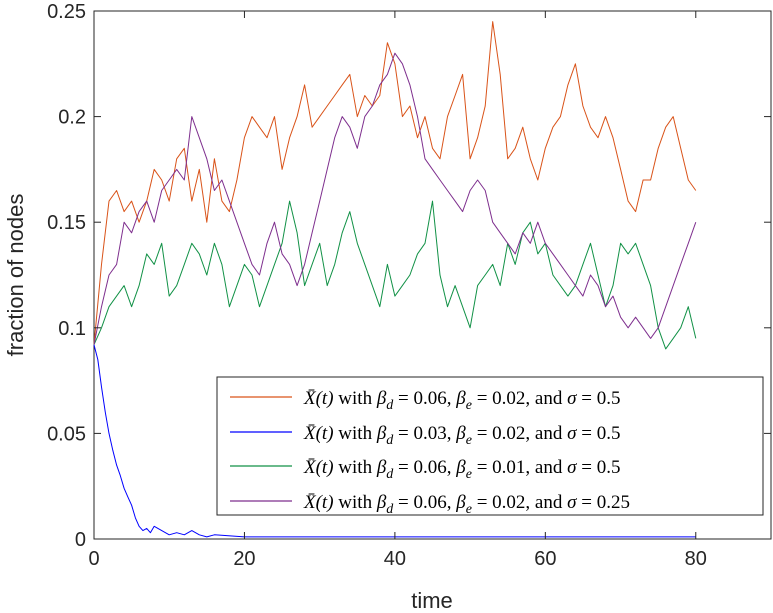 This screenshot has width=773, height=613. Describe the element at coordinates (244, 559) in the screenshot. I see `x-tick-label: 20` at that location.